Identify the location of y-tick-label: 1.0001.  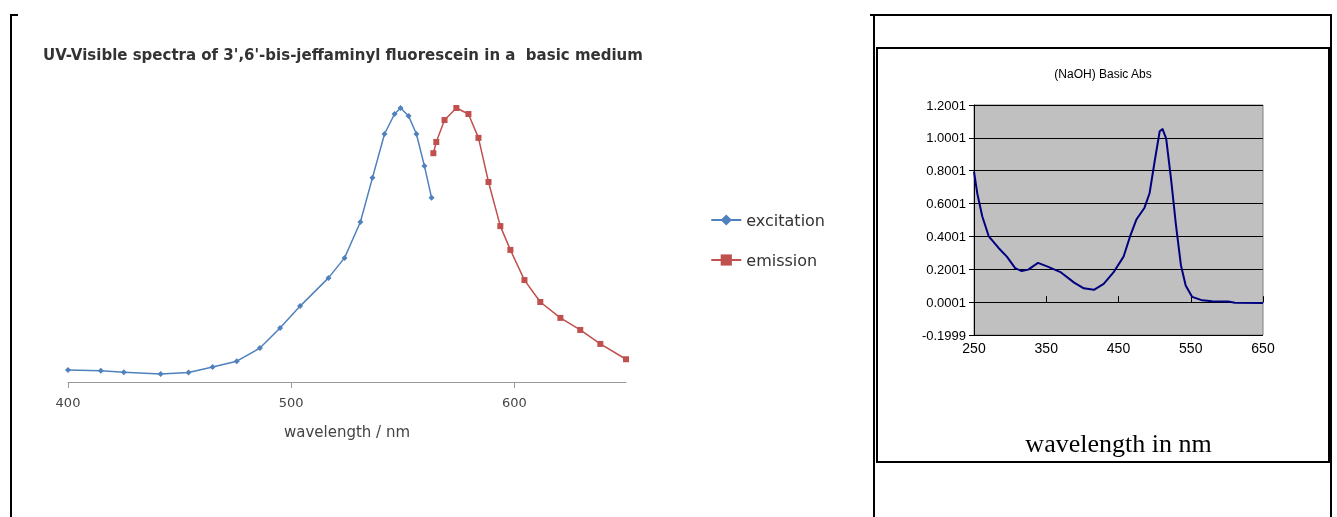
(946, 138).